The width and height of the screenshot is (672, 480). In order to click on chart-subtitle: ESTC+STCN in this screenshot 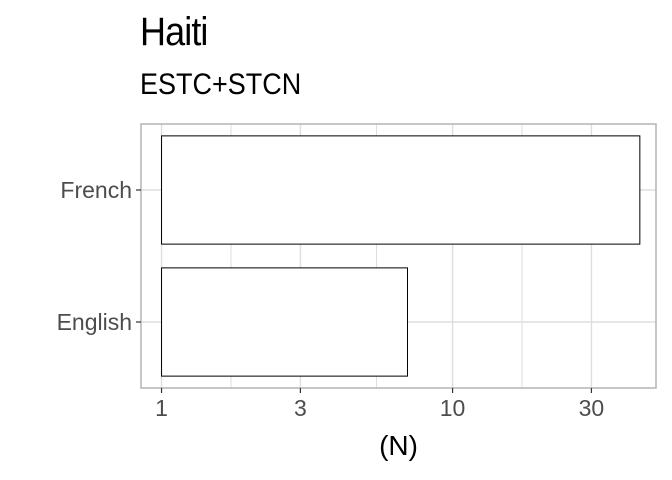, I will do `click(221, 84)`.